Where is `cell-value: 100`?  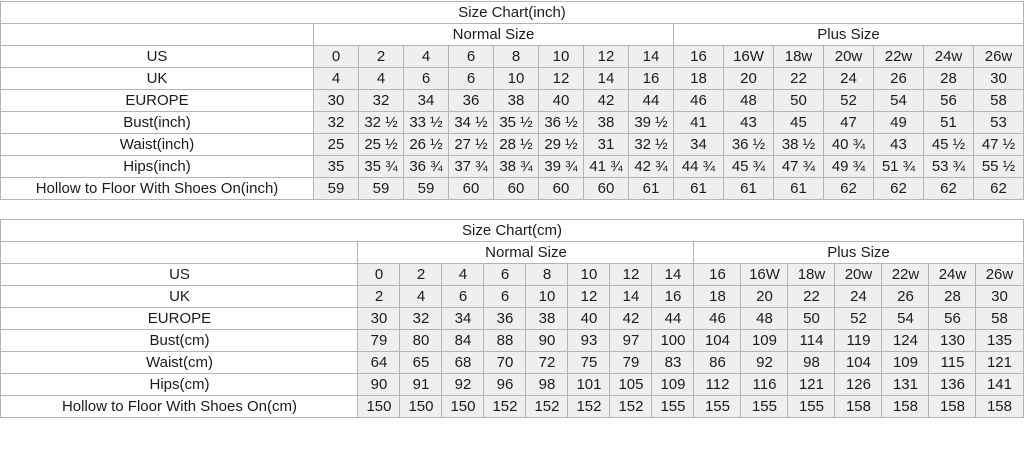 cell-value: 100 is located at coordinates (673, 340).